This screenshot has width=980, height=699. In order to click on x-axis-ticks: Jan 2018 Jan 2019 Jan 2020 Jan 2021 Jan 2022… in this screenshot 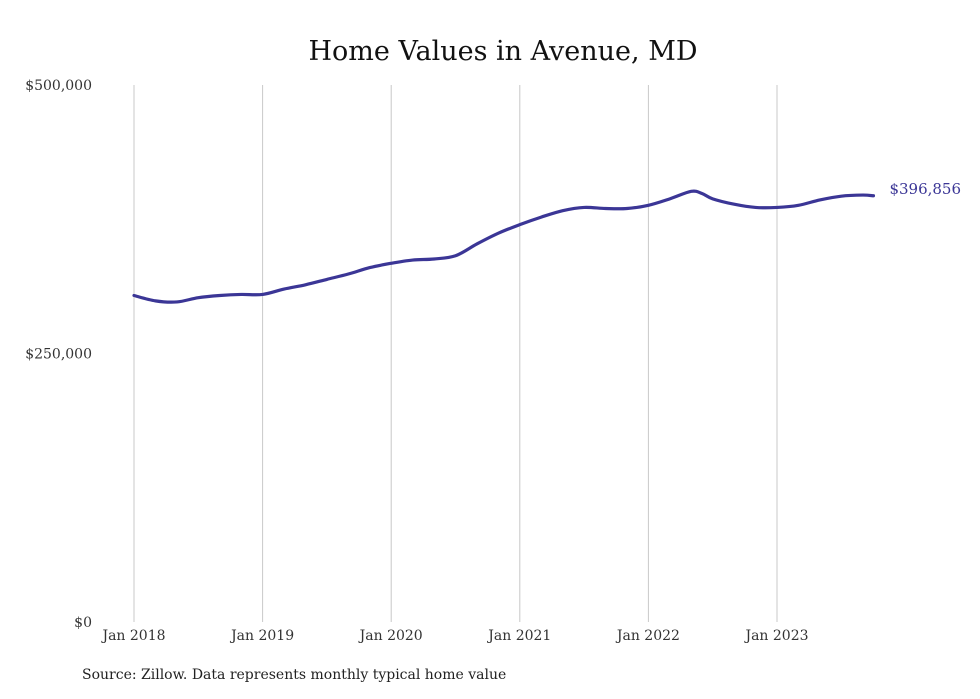, I will do `click(454, 636)`.